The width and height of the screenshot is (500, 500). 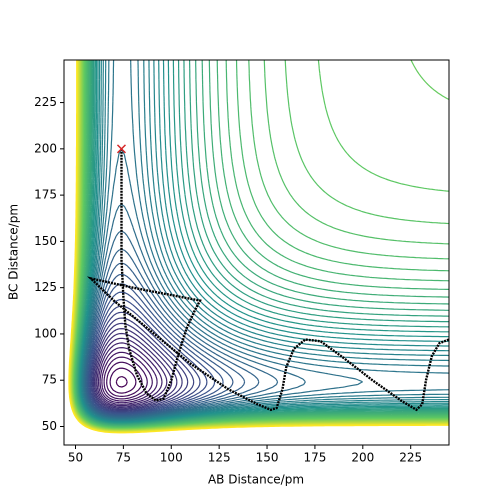 What do you see at coordinates (49, 380) in the screenshot?
I see `y-tick-label: 75` at bounding box center [49, 380].